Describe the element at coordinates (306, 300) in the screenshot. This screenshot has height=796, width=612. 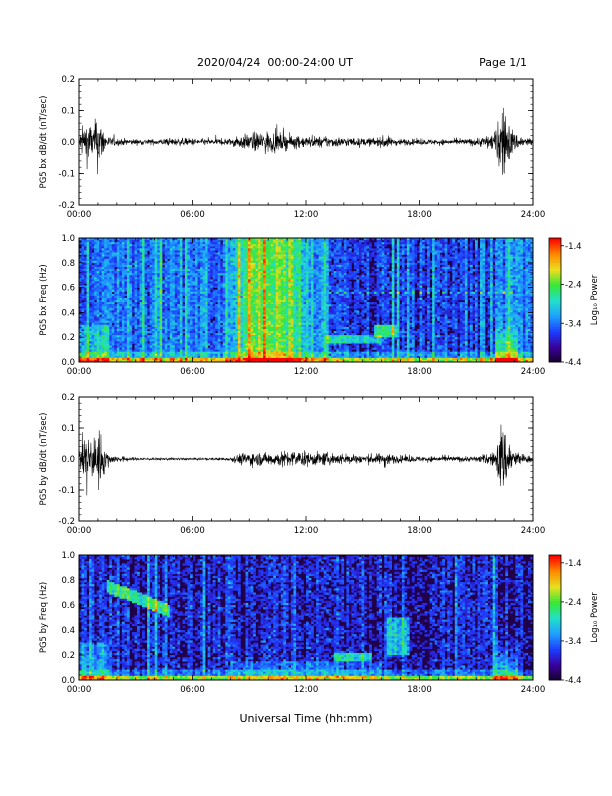
I see `spectrogram-cells` at that location.